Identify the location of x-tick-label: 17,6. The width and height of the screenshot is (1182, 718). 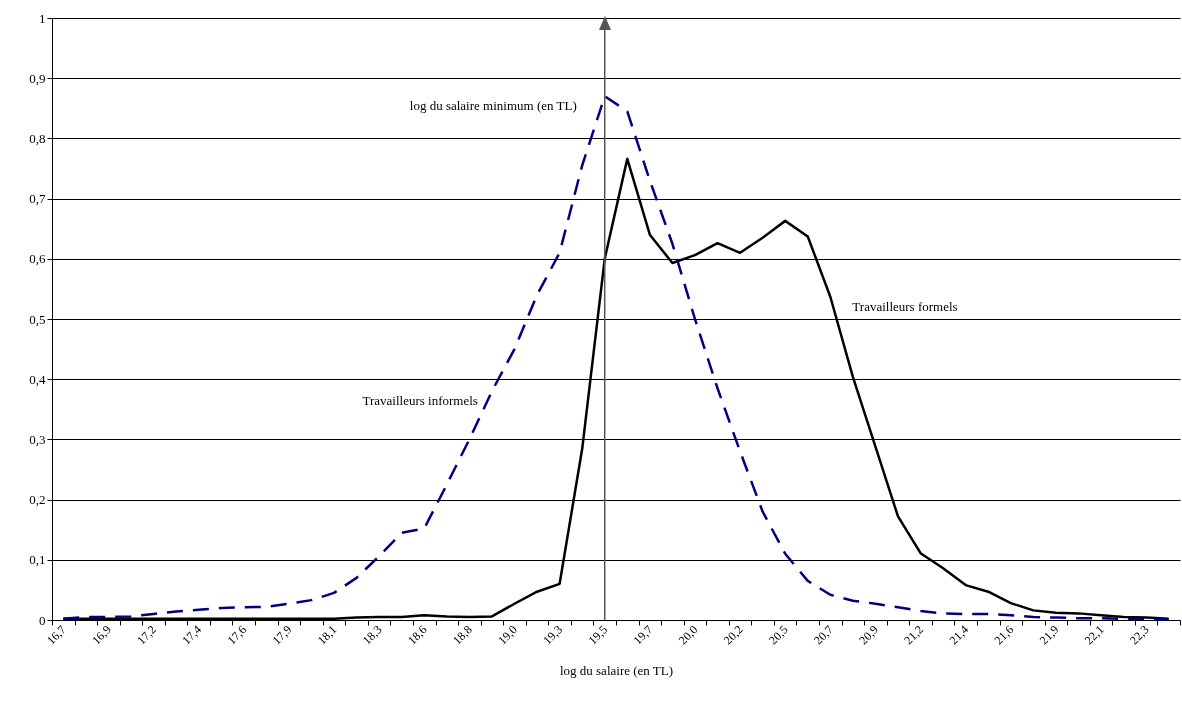
(237, 635).